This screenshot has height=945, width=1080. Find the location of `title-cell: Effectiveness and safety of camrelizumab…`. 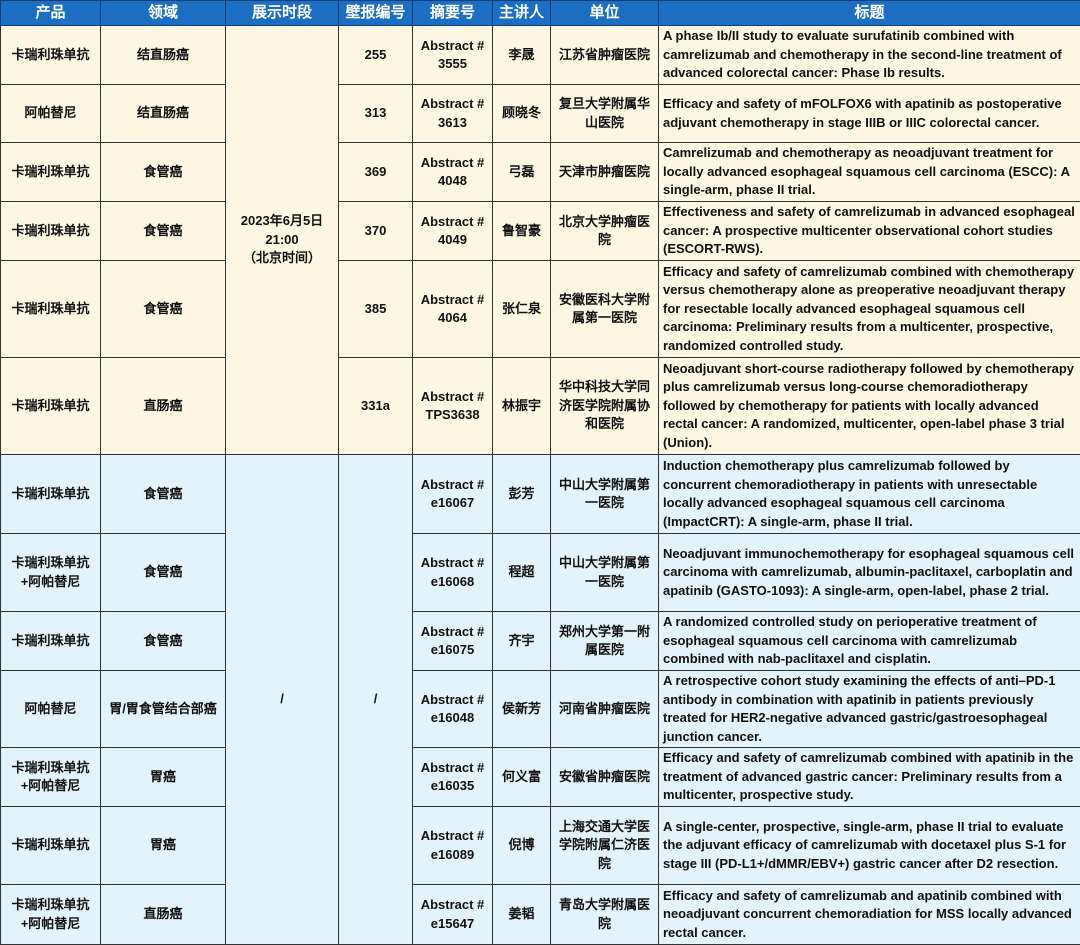

title-cell: Effectiveness and safety of camrelizumab… is located at coordinates (869, 231).